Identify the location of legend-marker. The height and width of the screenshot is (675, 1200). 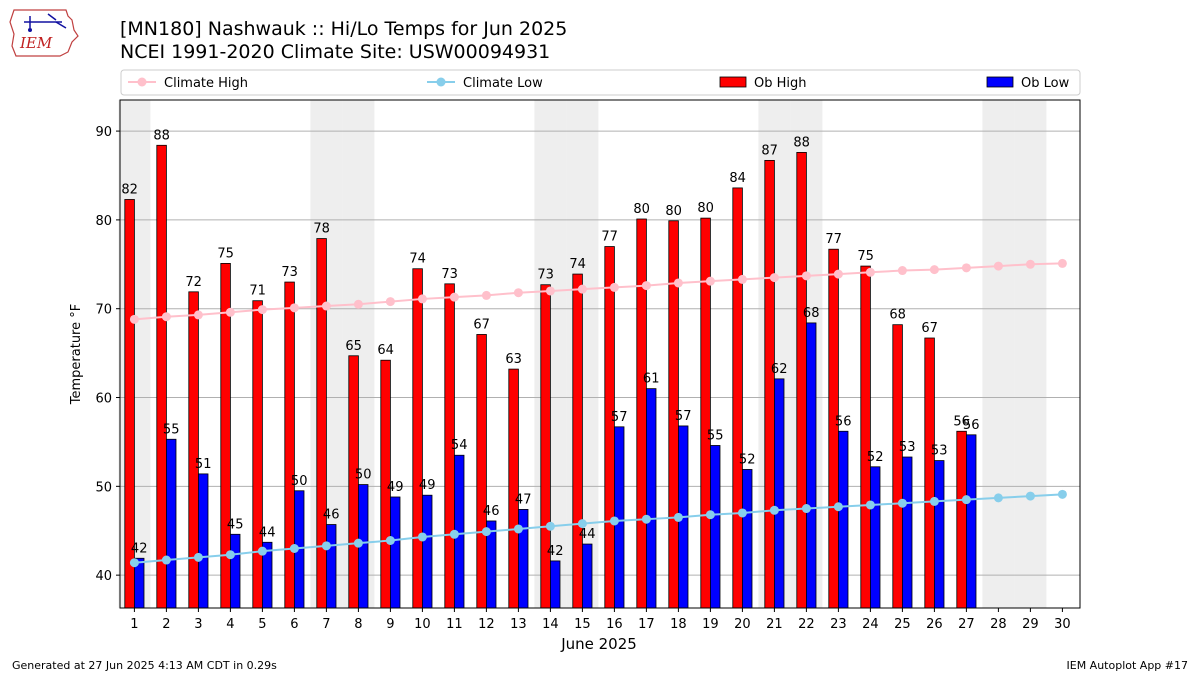
(142, 82).